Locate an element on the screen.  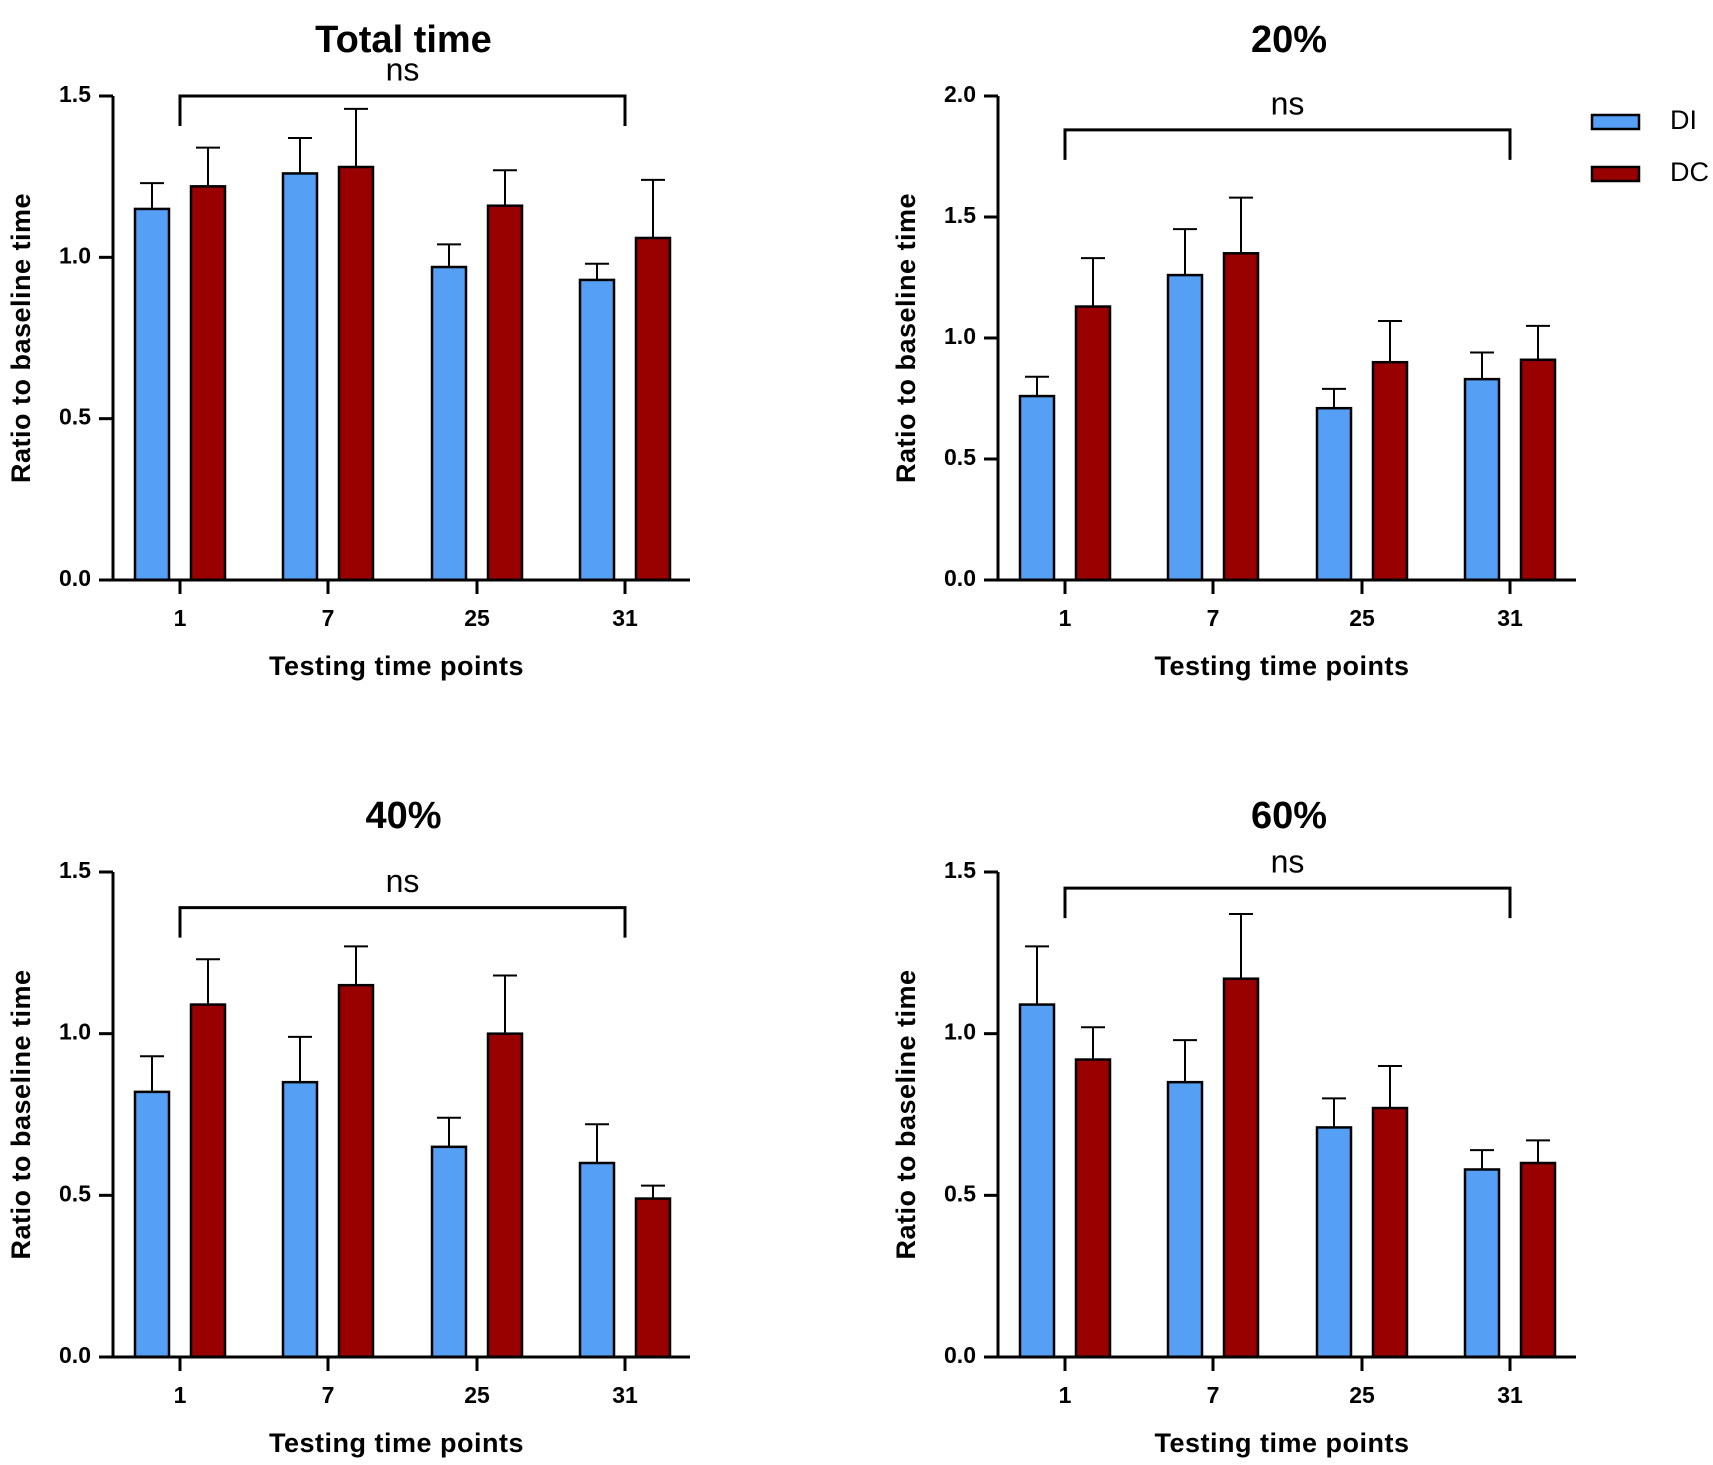
legend-label-di: DI is located at coordinates (1683, 120).